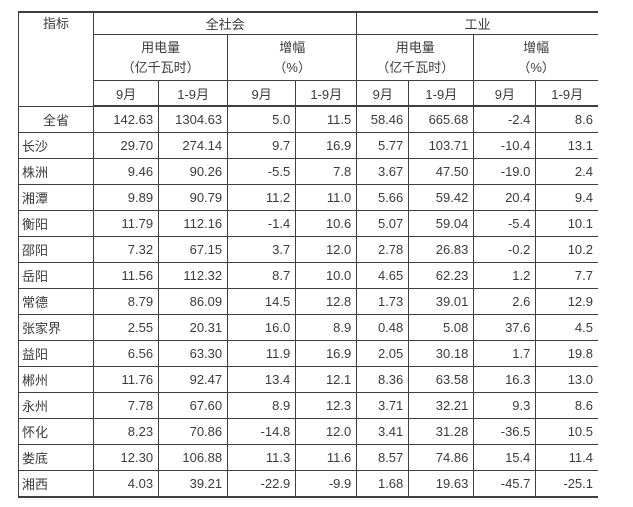 The height and width of the screenshot is (507, 633). What do you see at coordinates (566, 327) in the screenshot?
I see `value-cell: 4.5` at bounding box center [566, 327].